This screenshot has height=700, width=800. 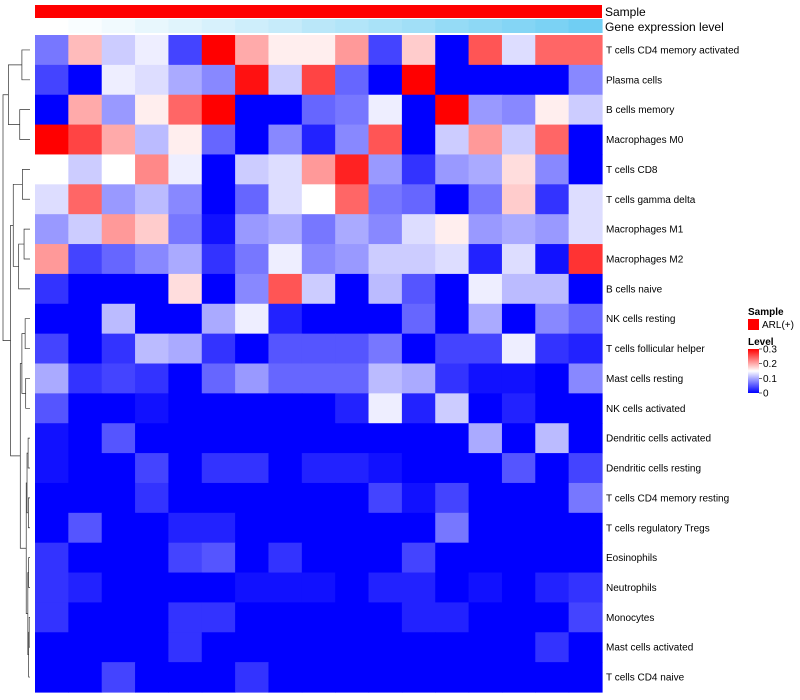 I want to click on sample-legend: Sample ARL(+), so click(x=771, y=319).